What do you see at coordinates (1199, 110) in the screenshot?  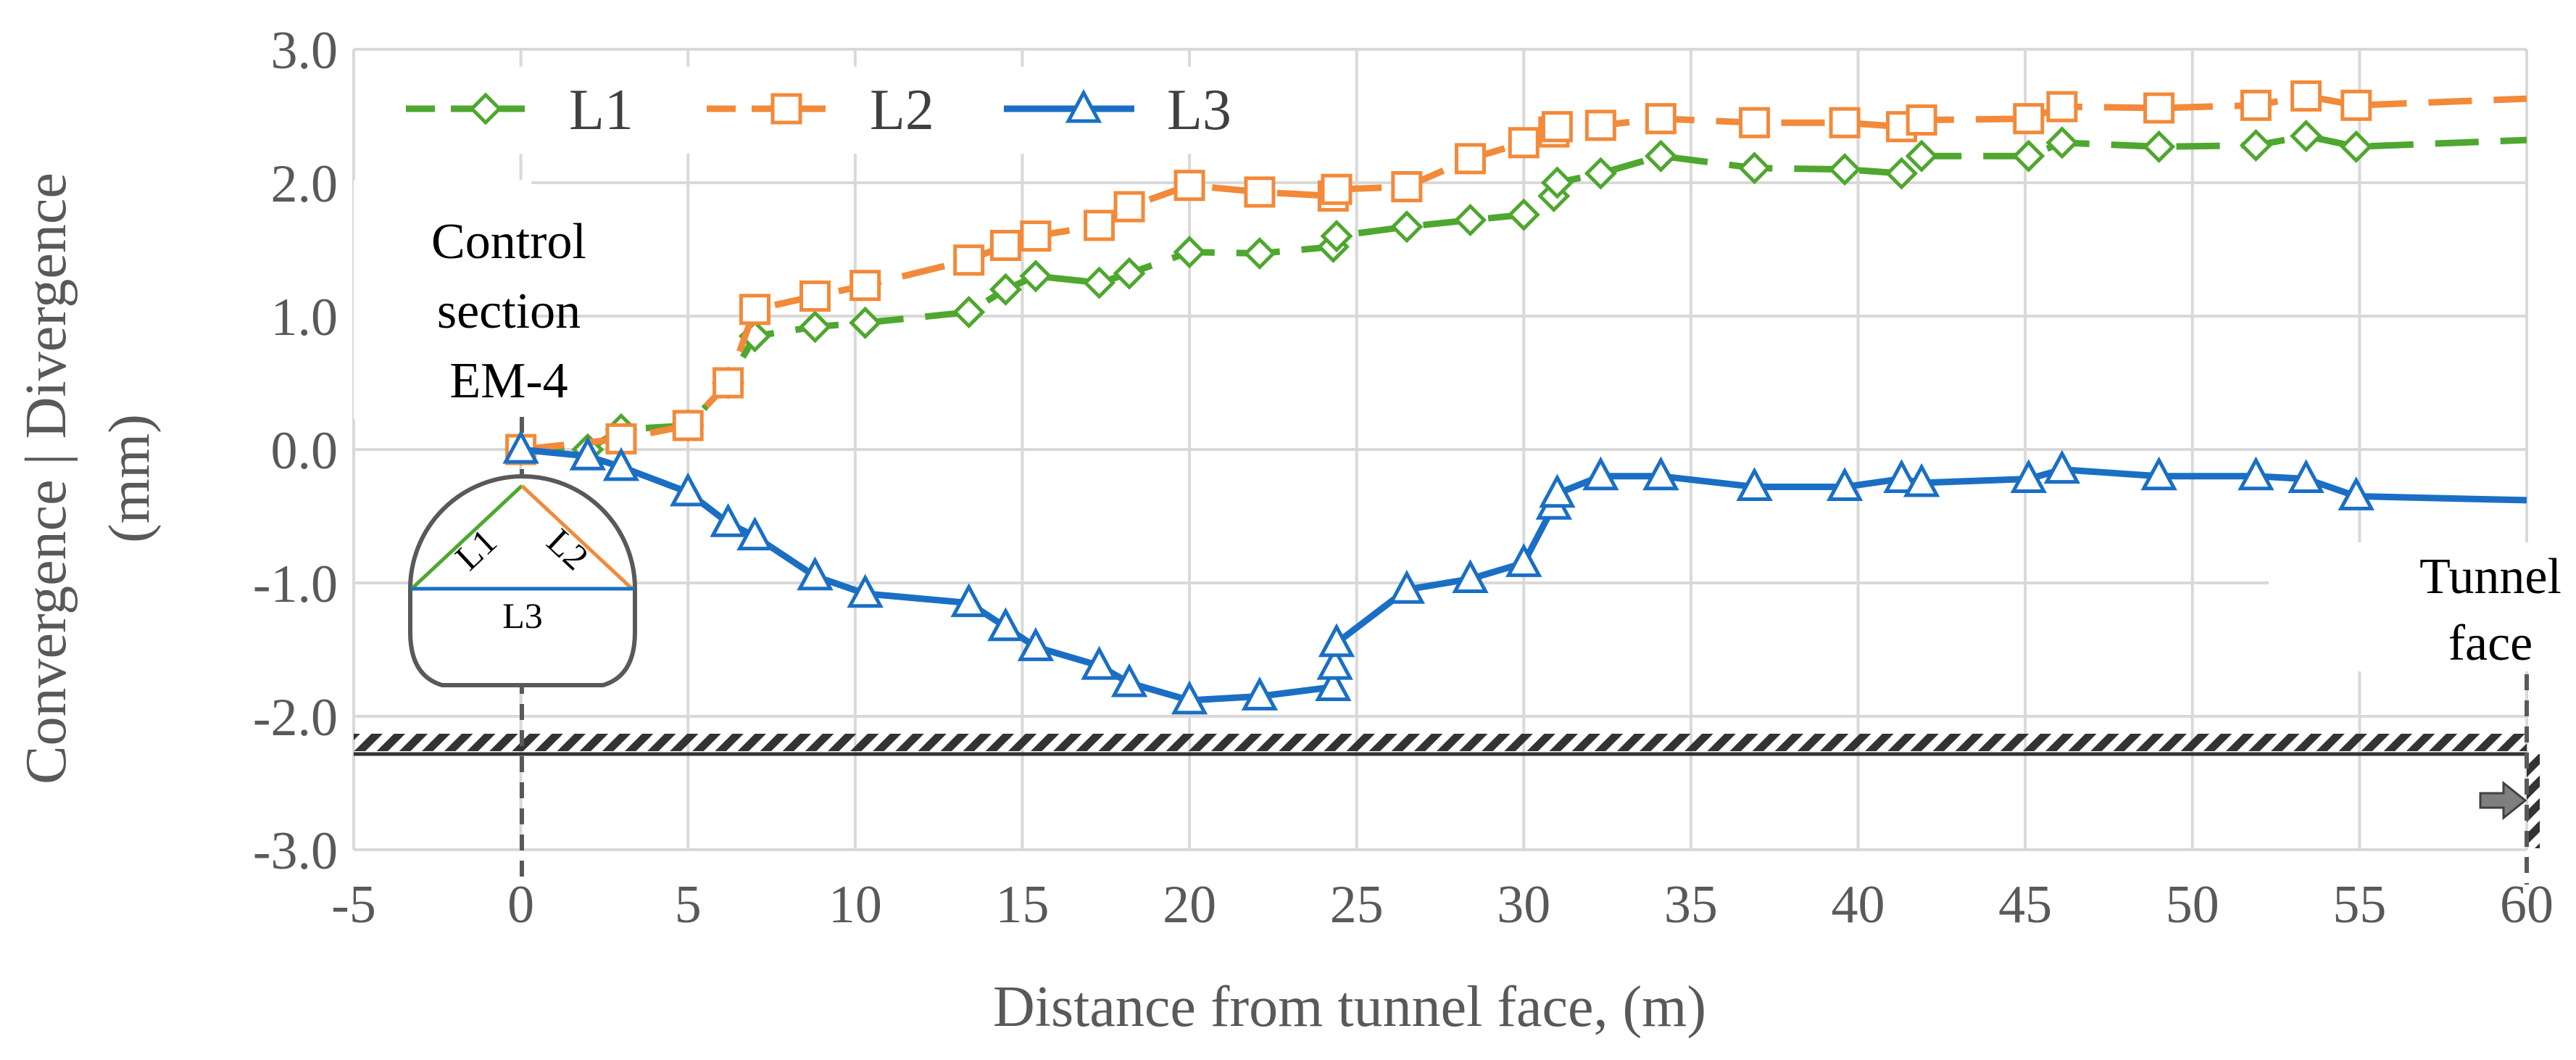 I see `legend-label-l3: L3` at bounding box center [1199, 110].